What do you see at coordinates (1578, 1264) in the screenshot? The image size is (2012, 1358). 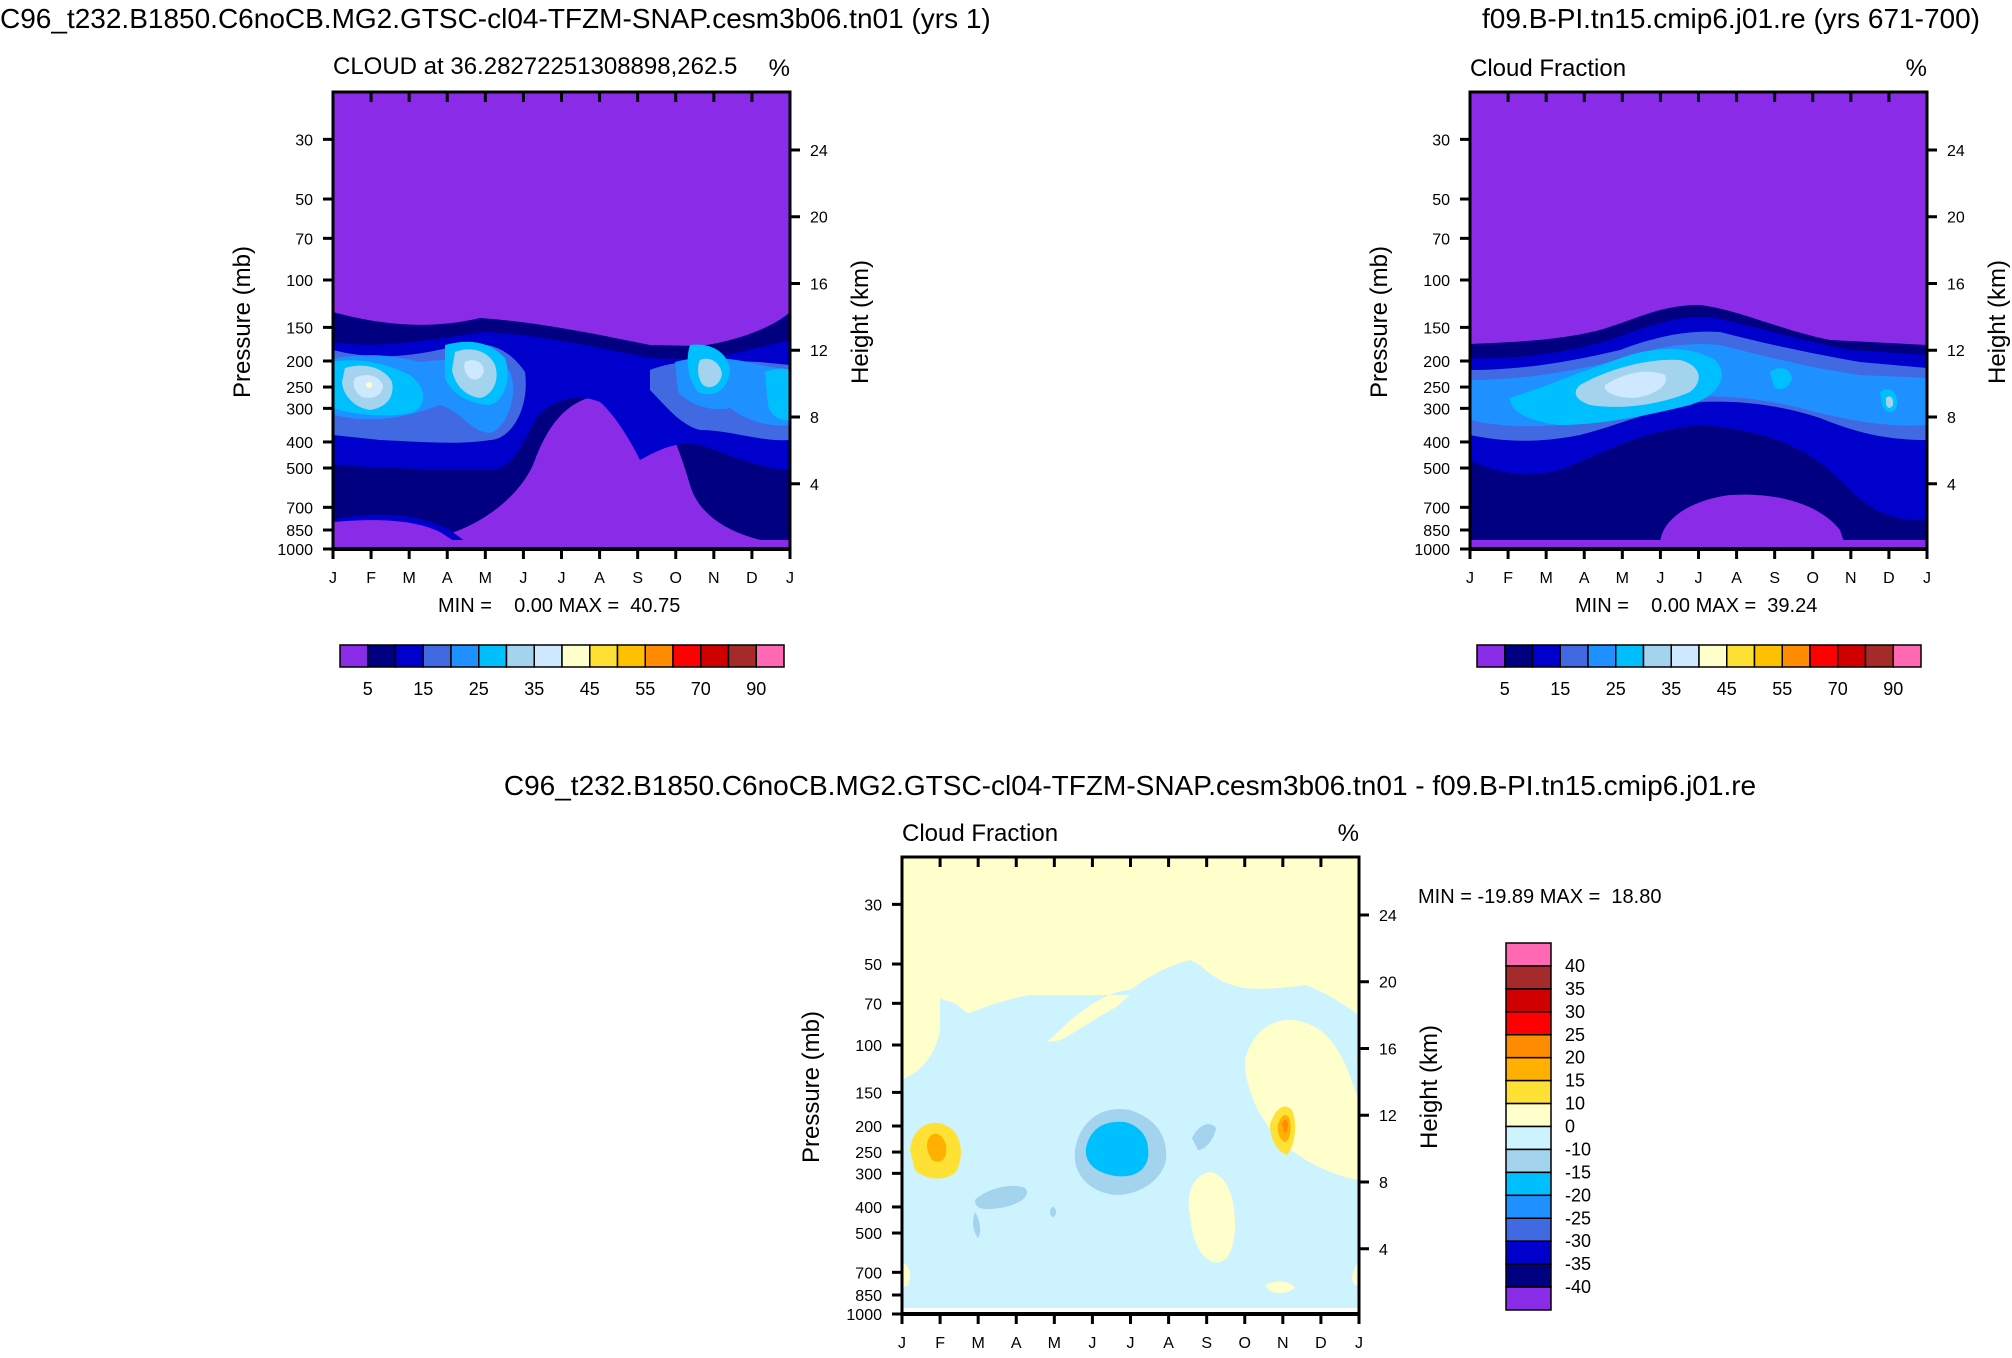 I see `colorbar-label: -35` at bounding box center [1578, 1264].